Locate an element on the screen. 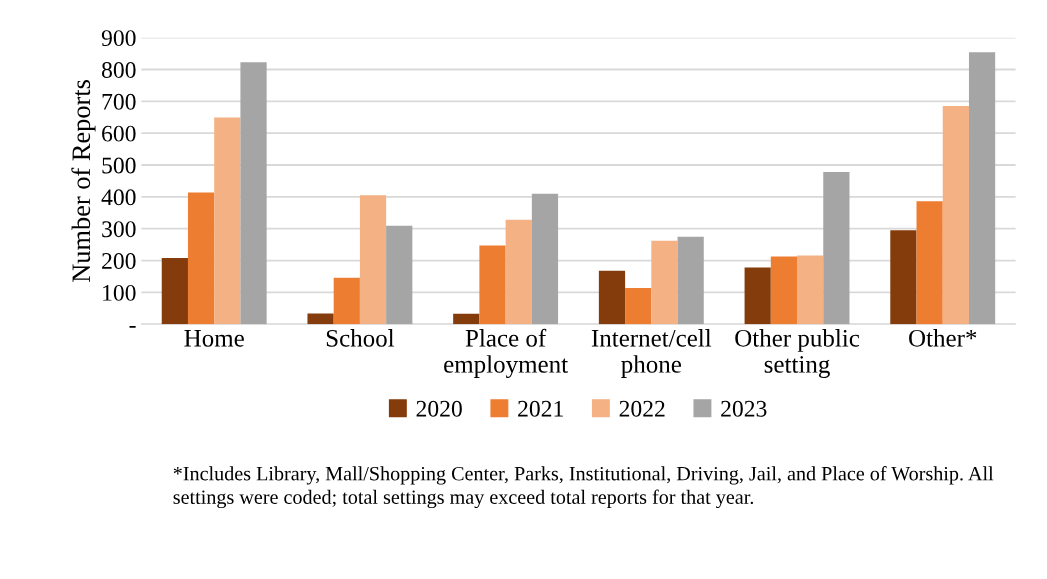  y-tick-label: 400 is located at coordinates (118, 197).